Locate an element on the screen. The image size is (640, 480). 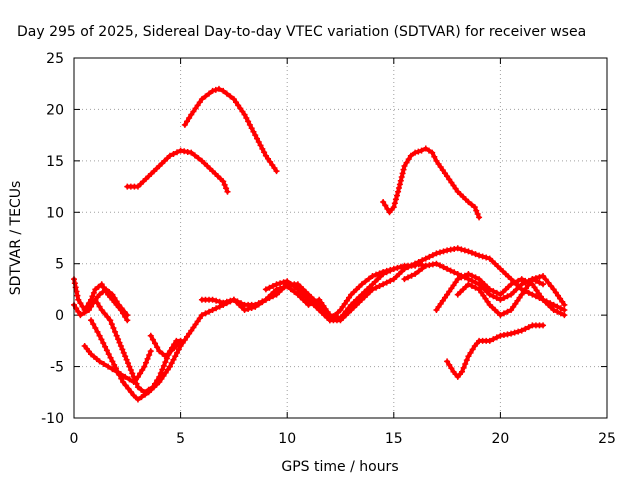
x-tick-label: 15 is located at coordinates (394, 439).